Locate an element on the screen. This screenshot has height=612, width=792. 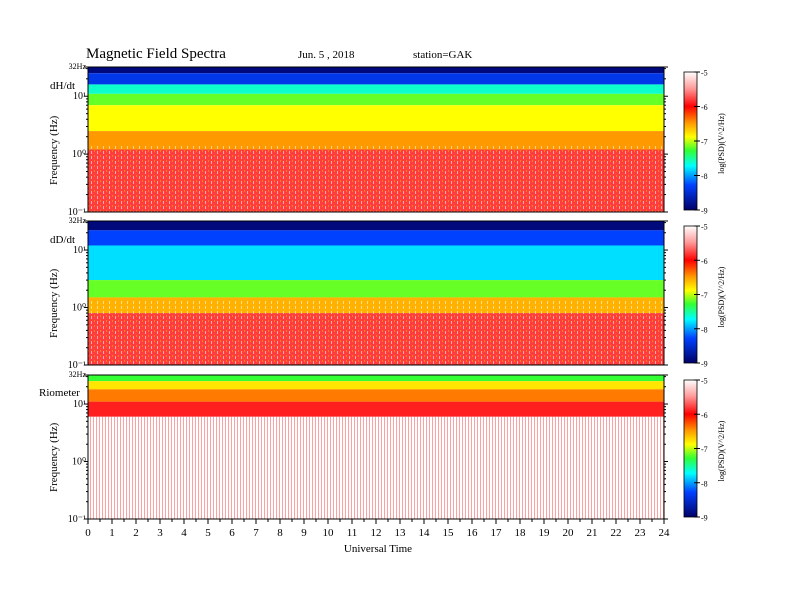
x-tick-label: 15 is located at coordinates (449, 533).